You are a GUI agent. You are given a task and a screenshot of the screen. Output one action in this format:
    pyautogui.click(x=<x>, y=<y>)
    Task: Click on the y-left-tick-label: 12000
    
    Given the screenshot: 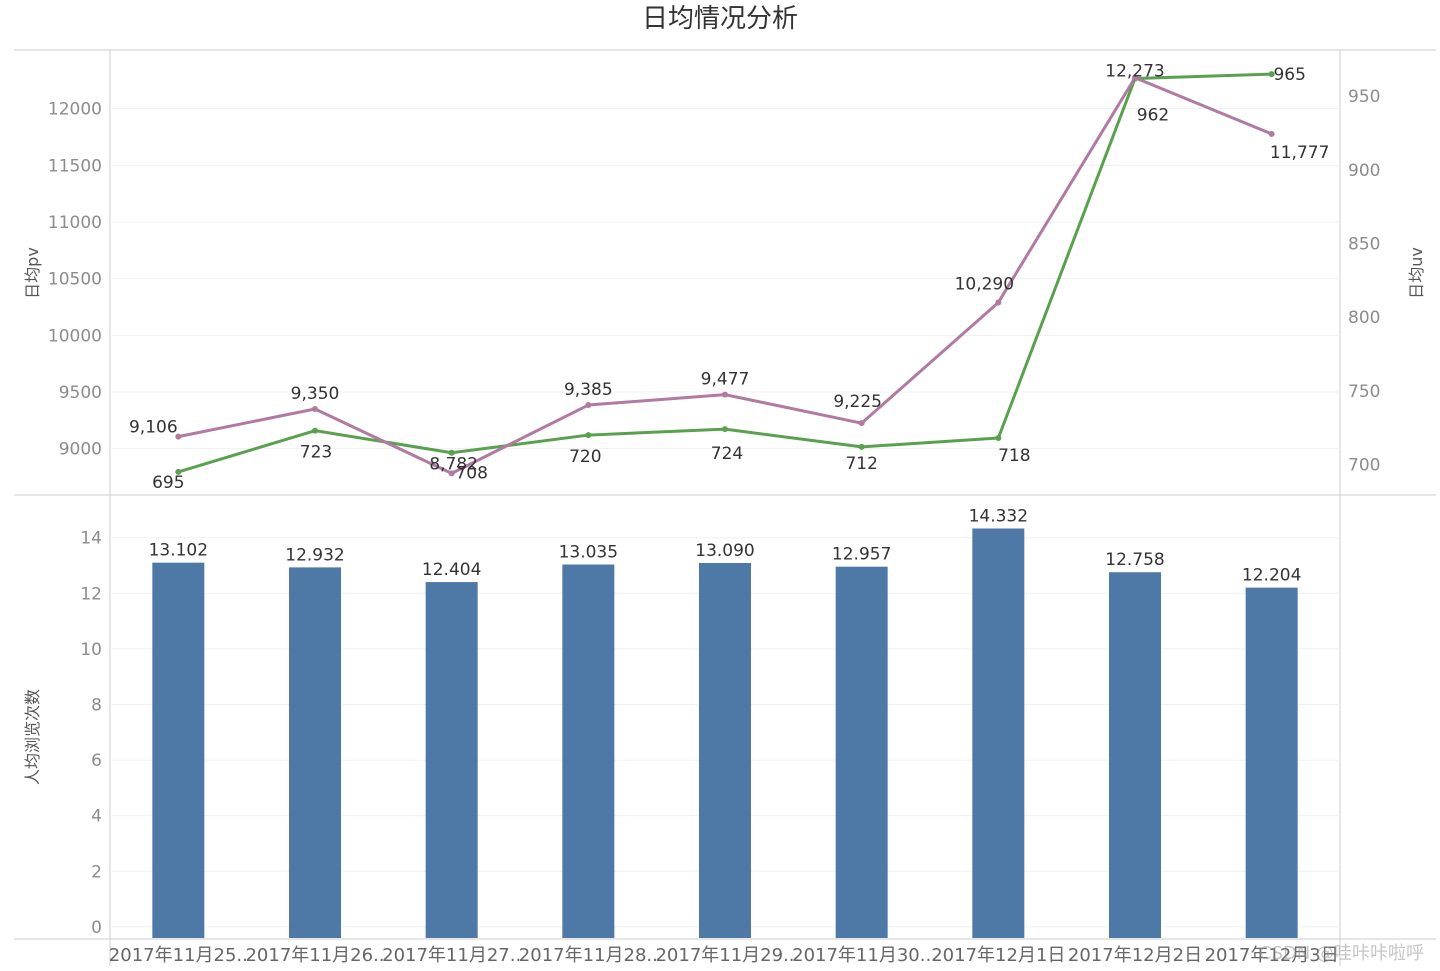 What is the action you would take?
    pyautogui.click(x=75, y=110)
    